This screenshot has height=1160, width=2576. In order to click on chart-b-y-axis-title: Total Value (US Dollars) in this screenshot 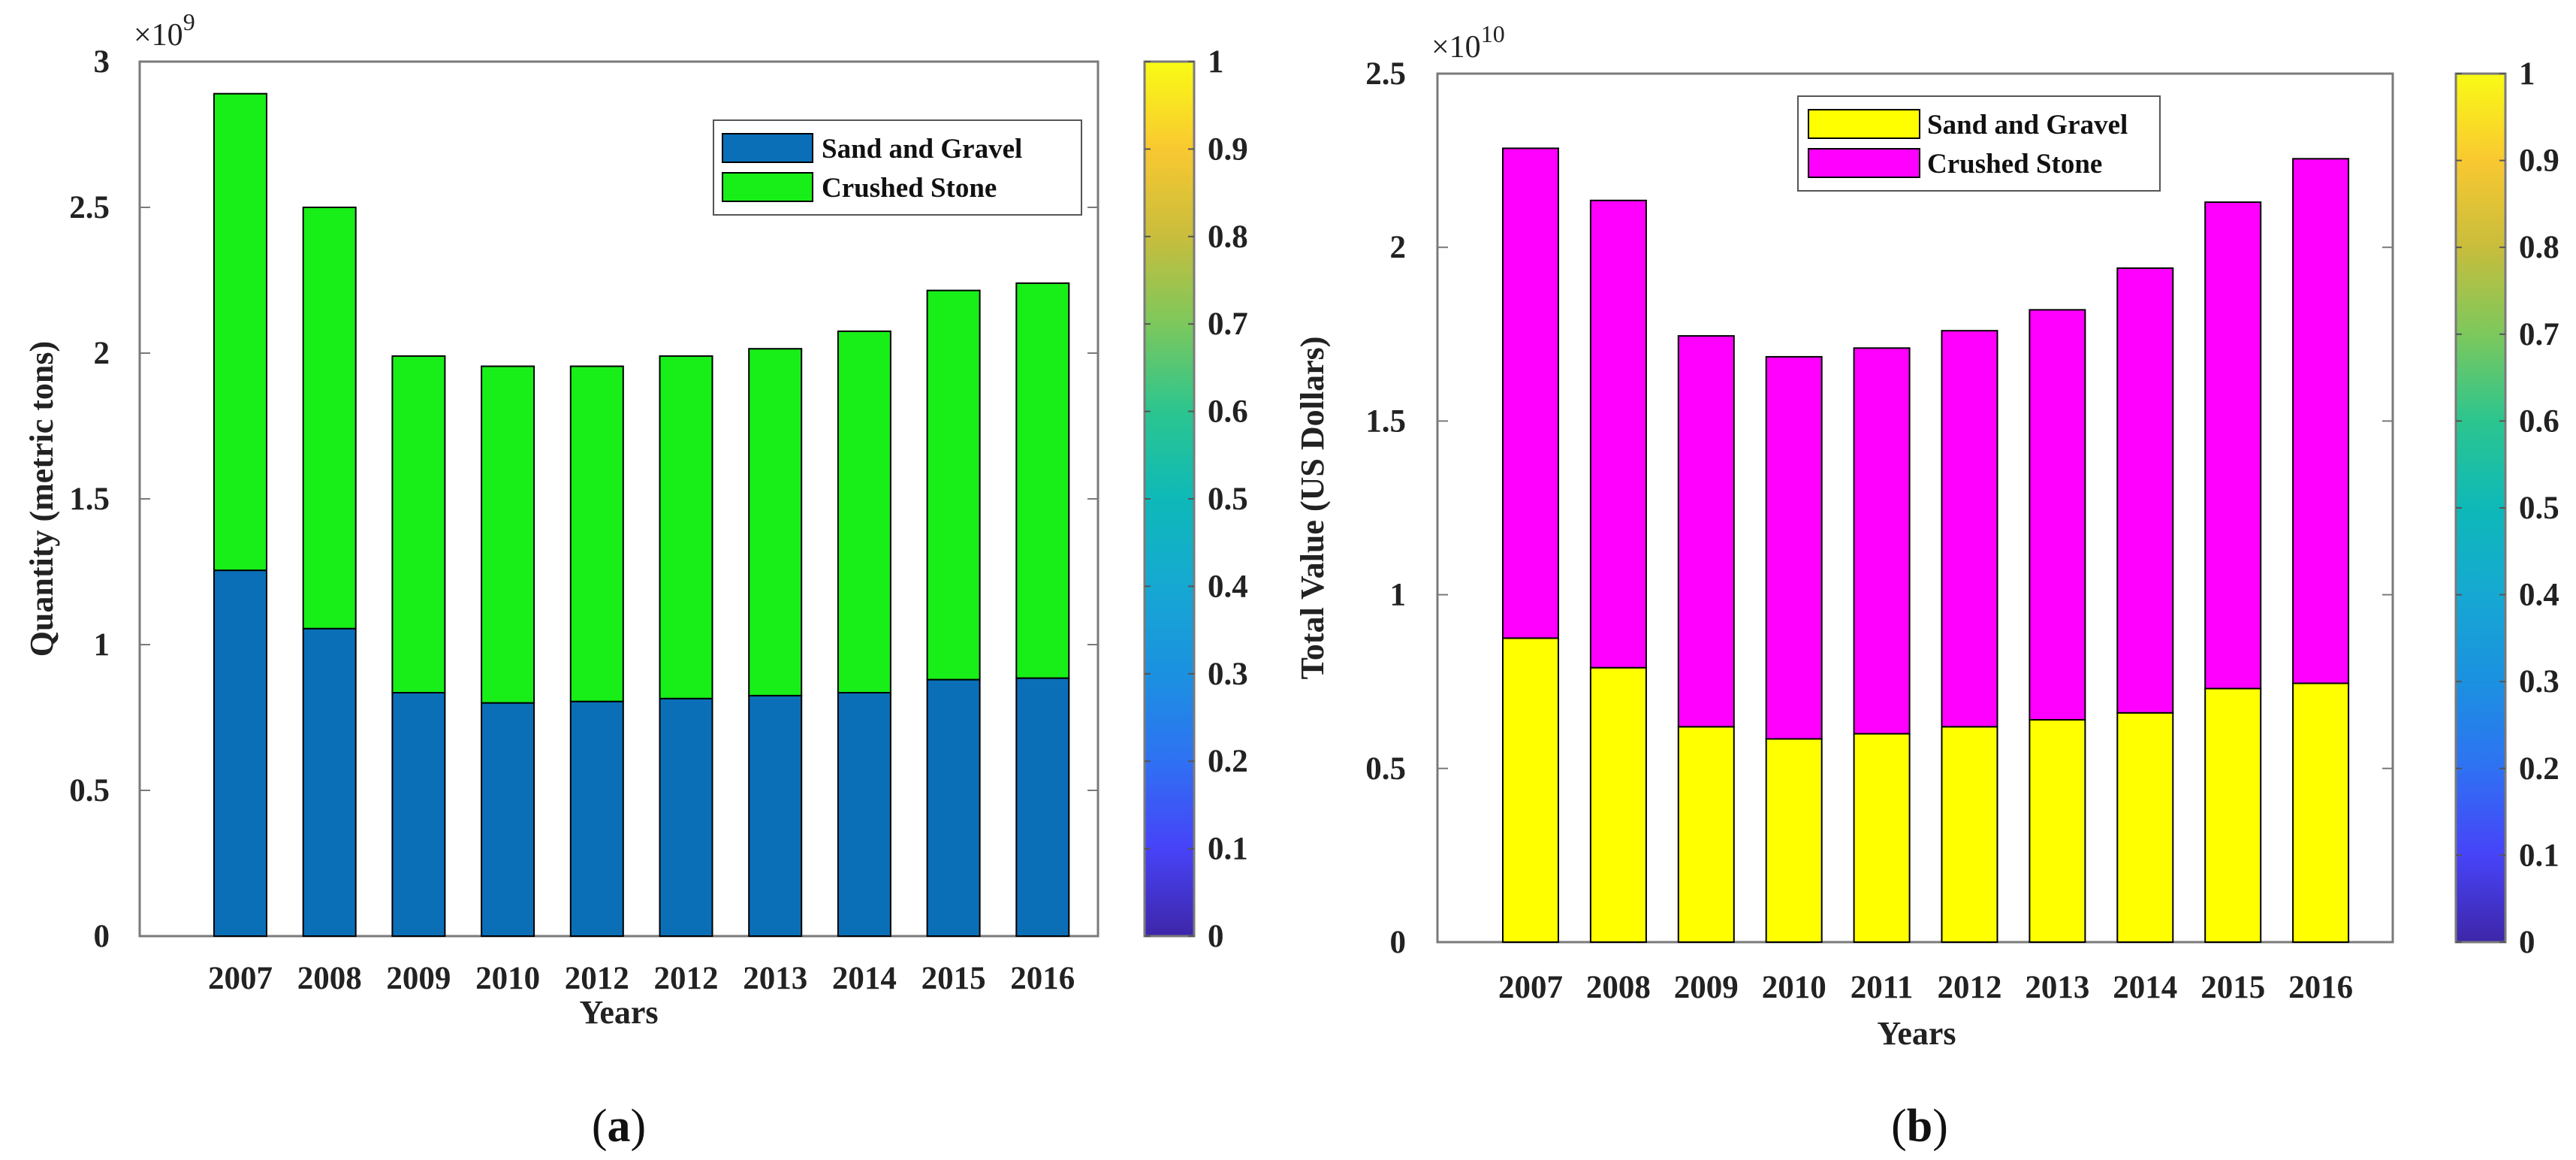, I will do `click(1312, 508)`.